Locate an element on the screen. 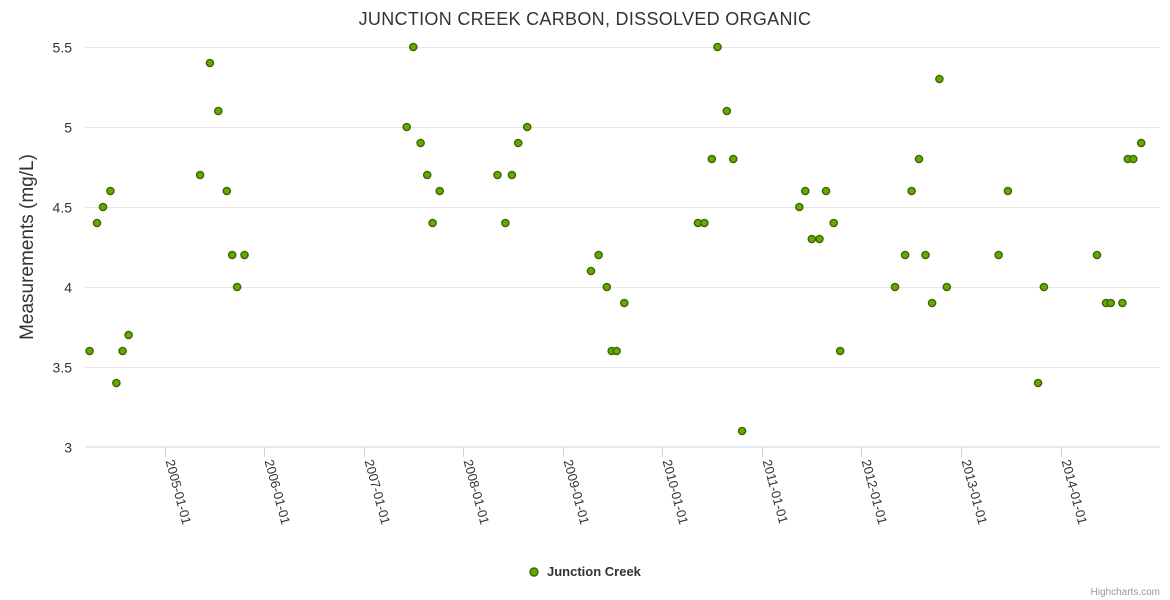 Image resolution: width=1170 pixels, height=600 pixels. y-tick-label: 3 is located at coordinates (68, 448).